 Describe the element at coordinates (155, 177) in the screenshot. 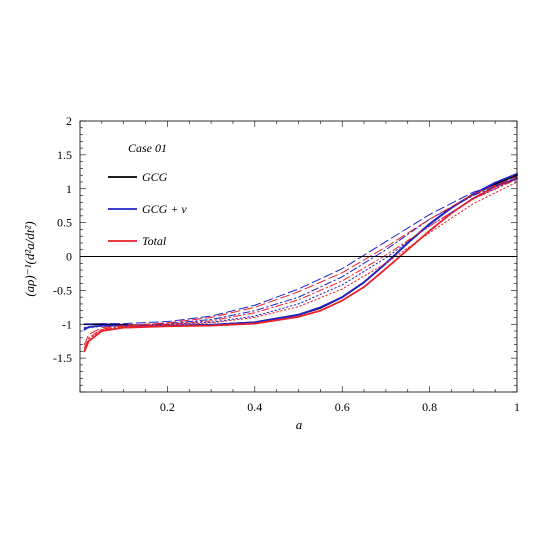

I see `legend-label-gcg: GCG` at that location.